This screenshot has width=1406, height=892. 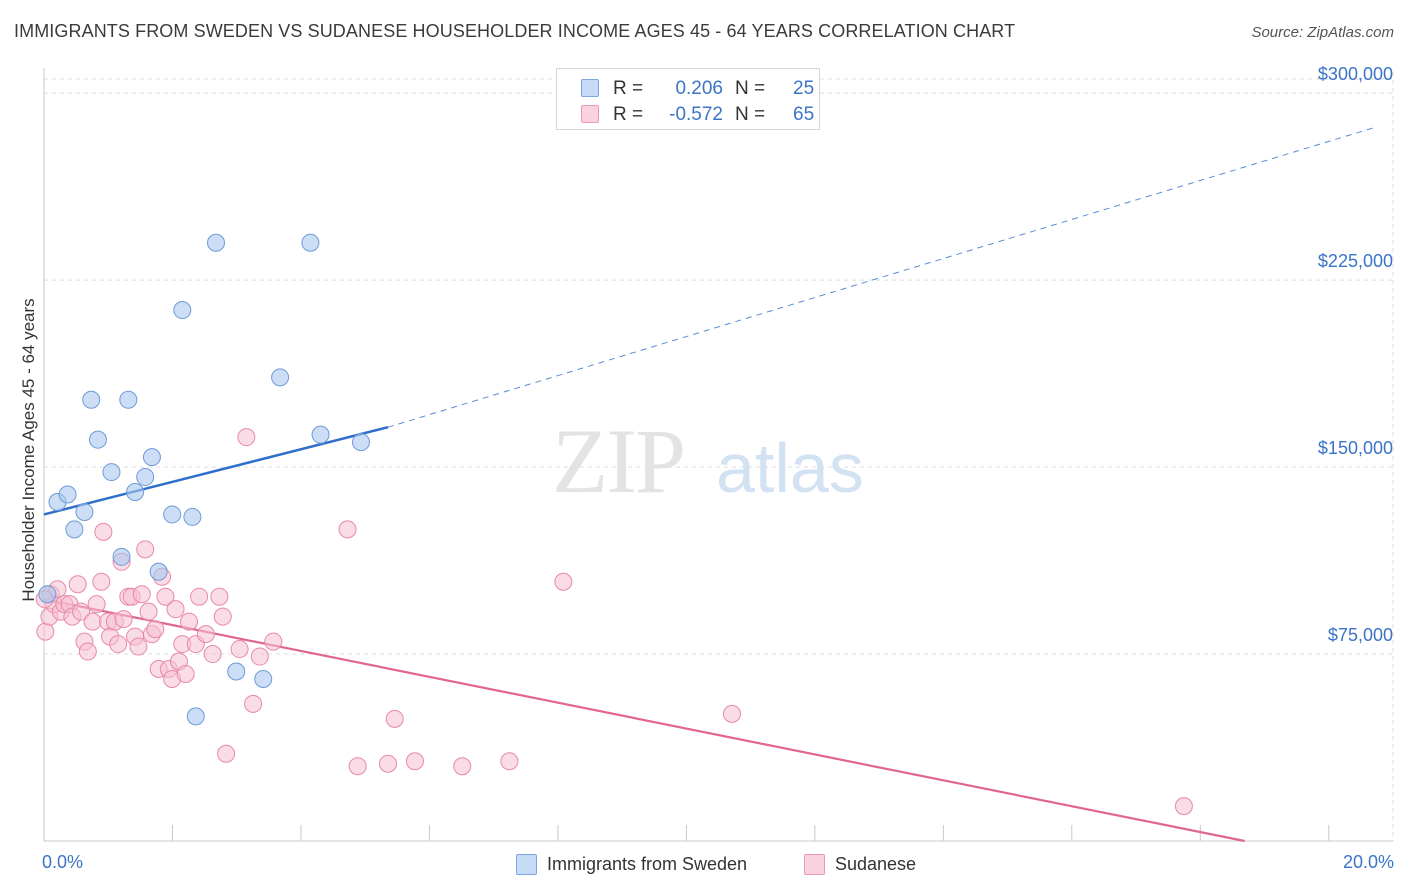 I want to click on source-label: Source: ZipAtlas.com, so click(x=1322, y=32).